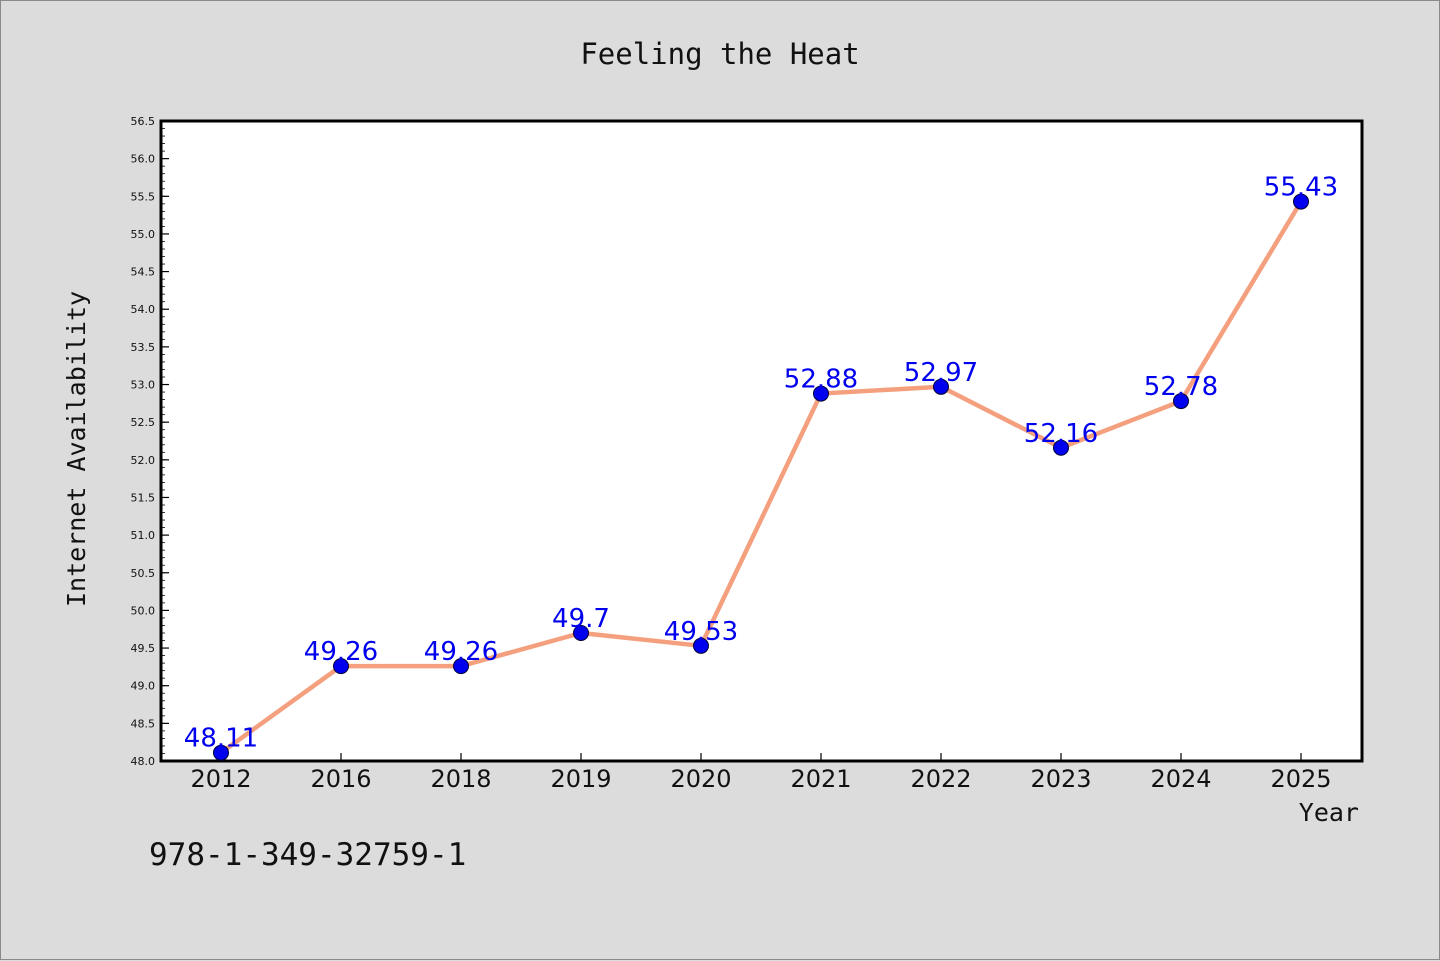 This screenshot has width=1440, height=961. What do you see at coordinates (220, 779) in the screenshot?
I see `x-tick-label: 2012` at bounding box center [220, 779].